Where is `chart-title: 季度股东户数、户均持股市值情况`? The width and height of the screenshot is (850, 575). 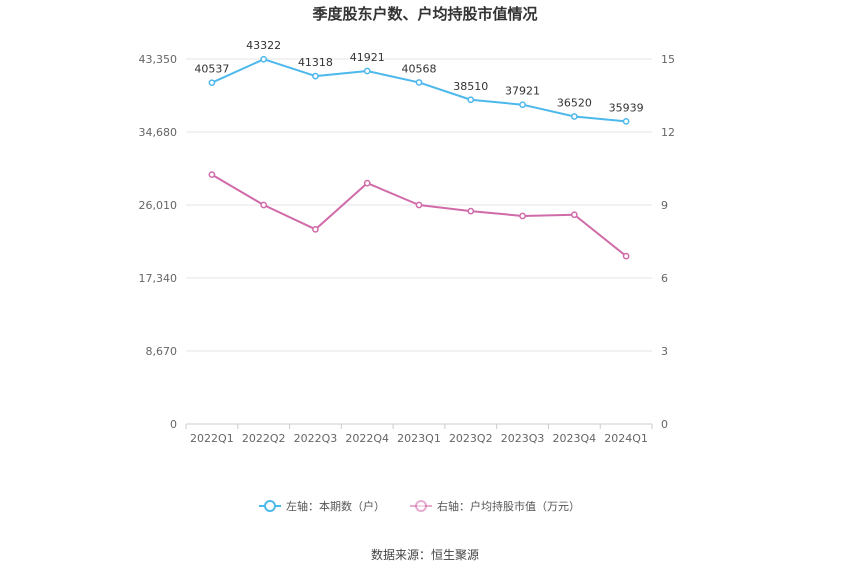 chart-title: 季度股东户数、户均持股市值情况 is located at coordinates (424, 14).